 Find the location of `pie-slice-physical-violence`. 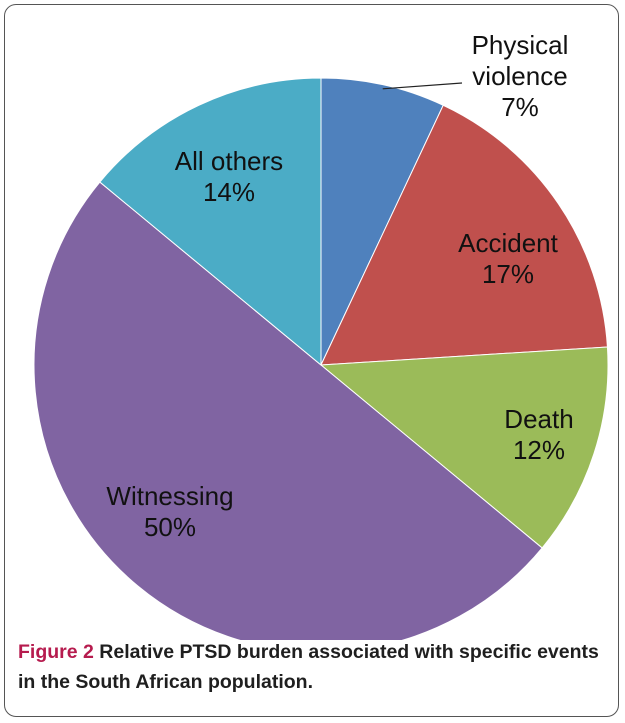

pie-slice-physical-violence is located at coordinates (382, 221).